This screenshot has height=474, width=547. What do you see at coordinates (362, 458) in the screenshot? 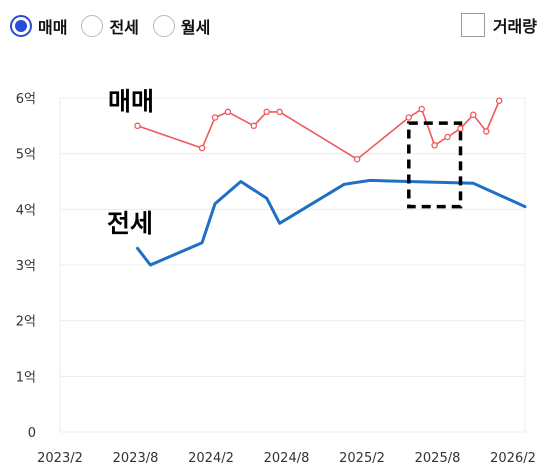
I see `x-tick-label: 2025/2` at bounding box center [362, 458].